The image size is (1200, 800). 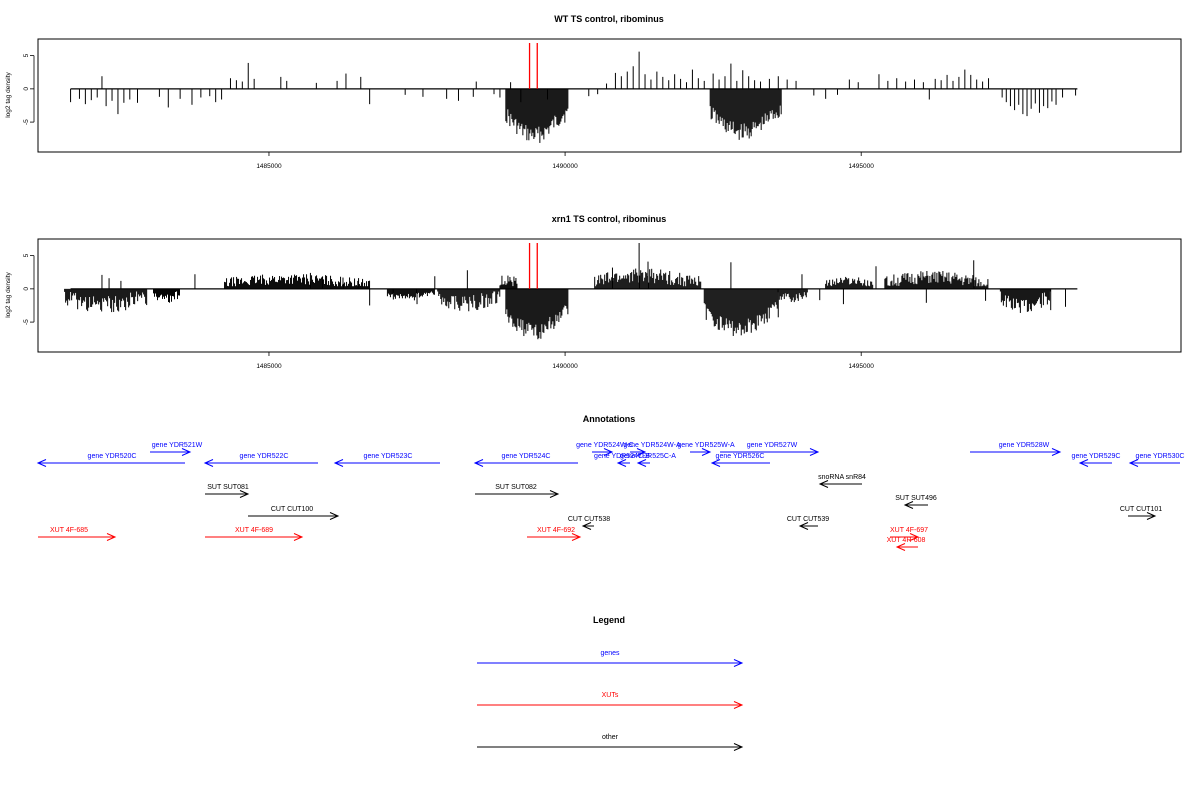 I want to click on wt-feature-markers, so click(x=533, y=66).